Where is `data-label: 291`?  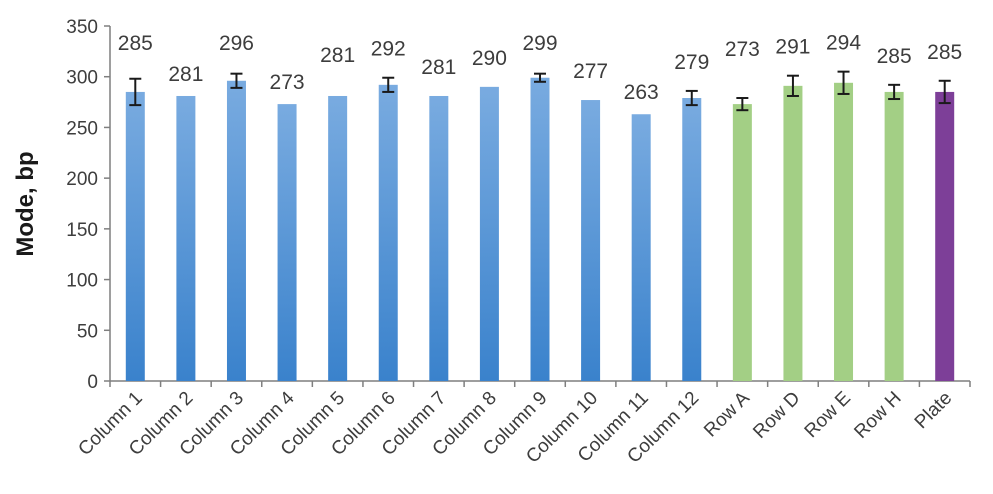
data-label: 291 is located at coordinates (792, 47).